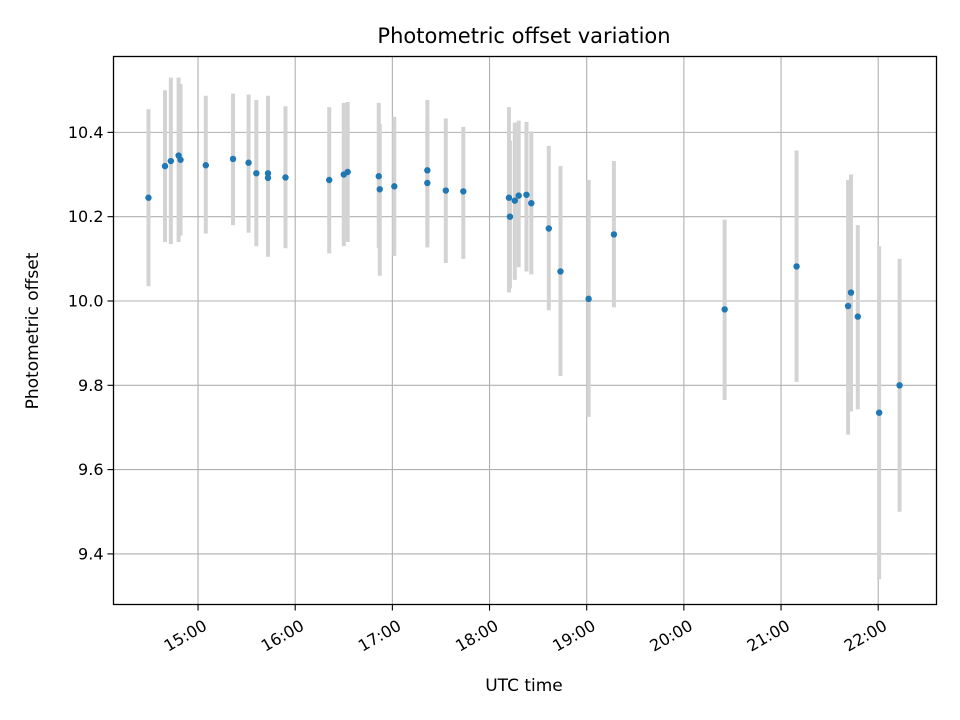  I want to click on chart-title: Photometric offset variation, so click(523, 36).